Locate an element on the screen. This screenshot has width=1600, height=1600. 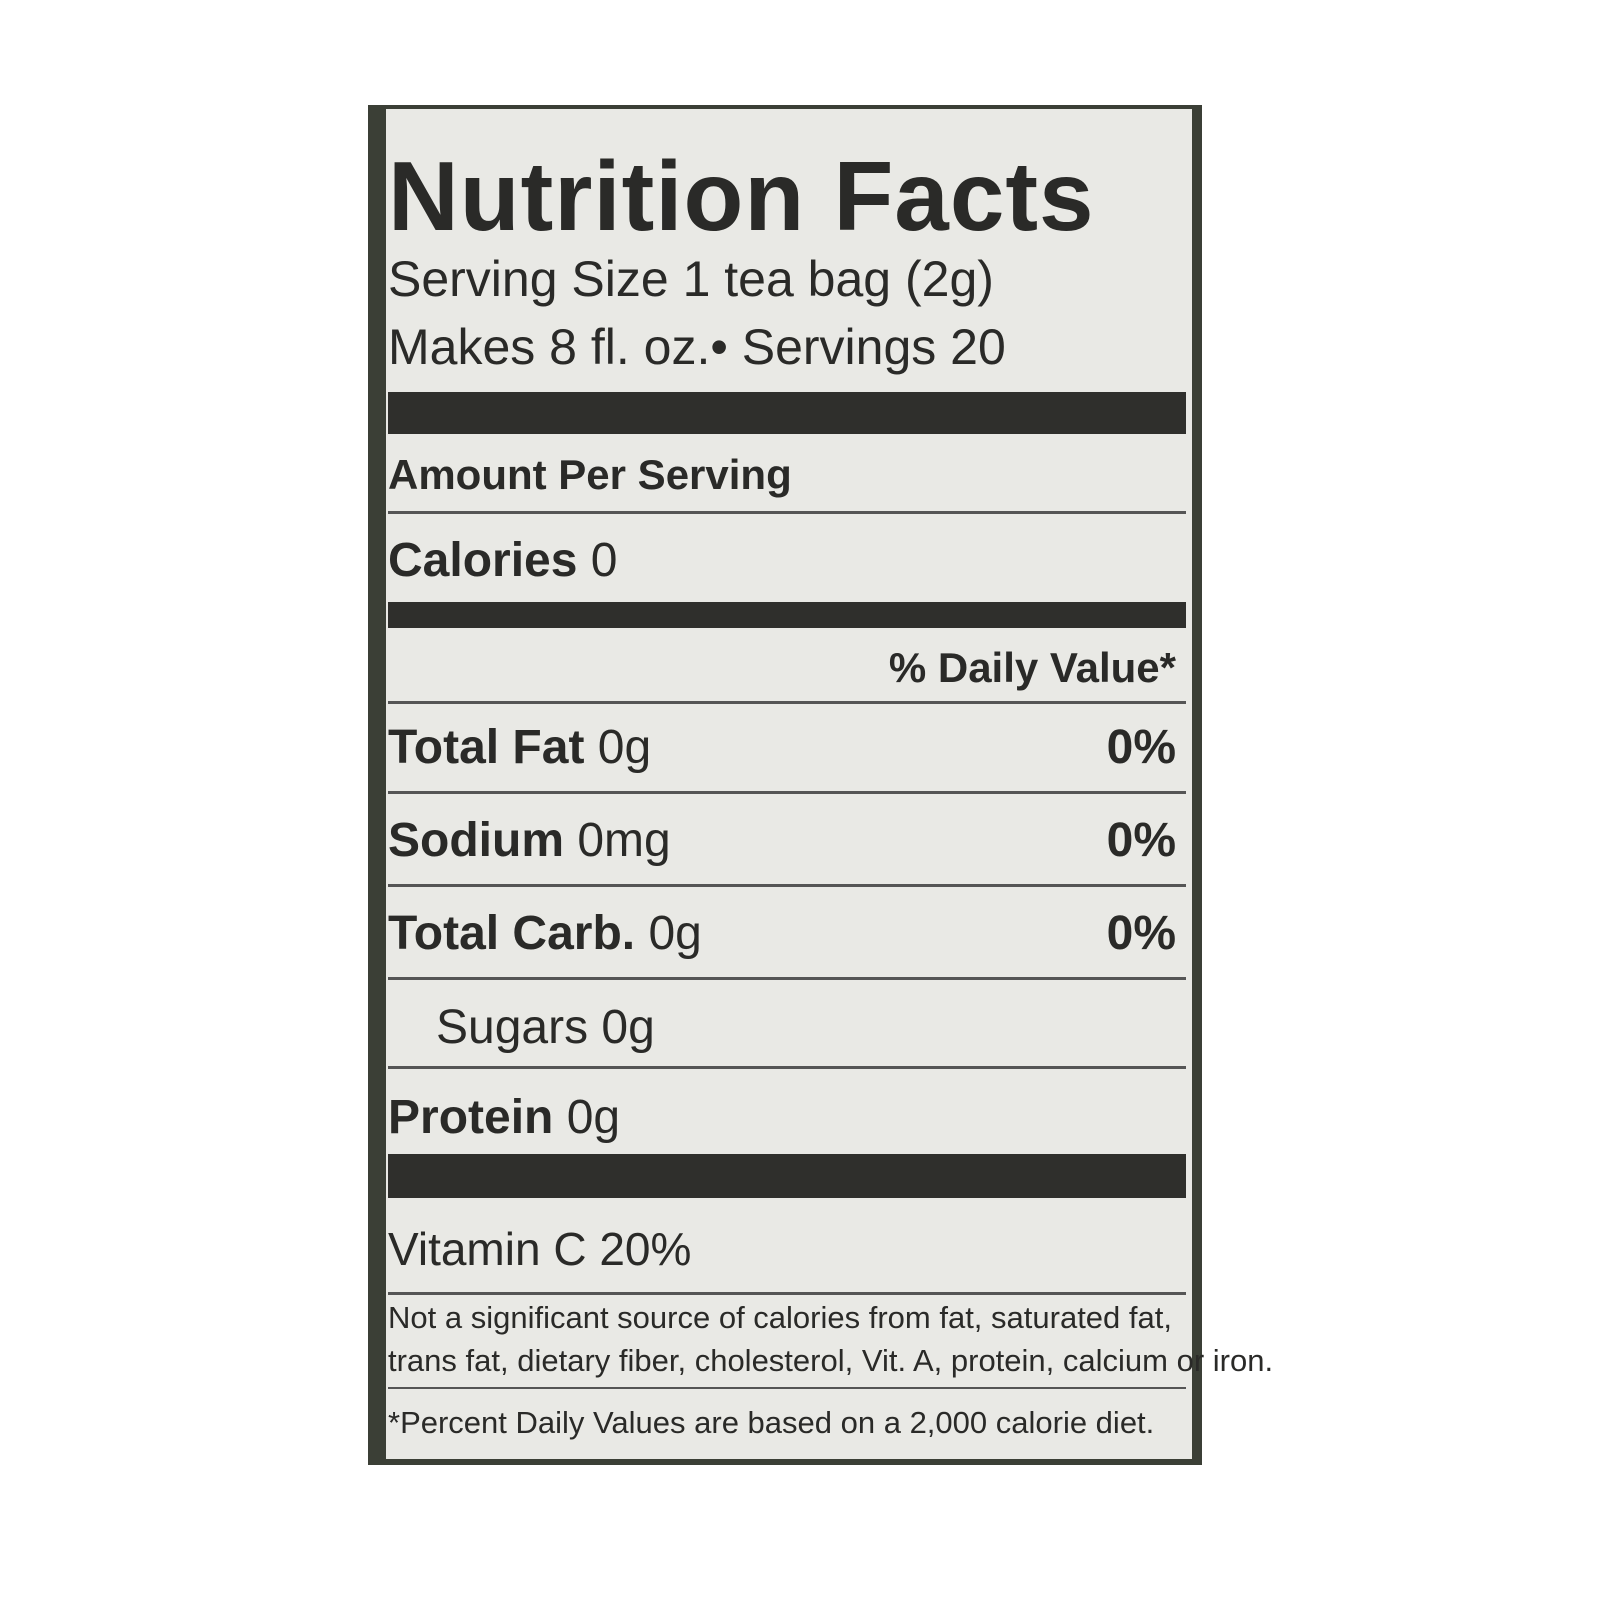
protein: Protein 0g is located at coordinates (504, 1118).